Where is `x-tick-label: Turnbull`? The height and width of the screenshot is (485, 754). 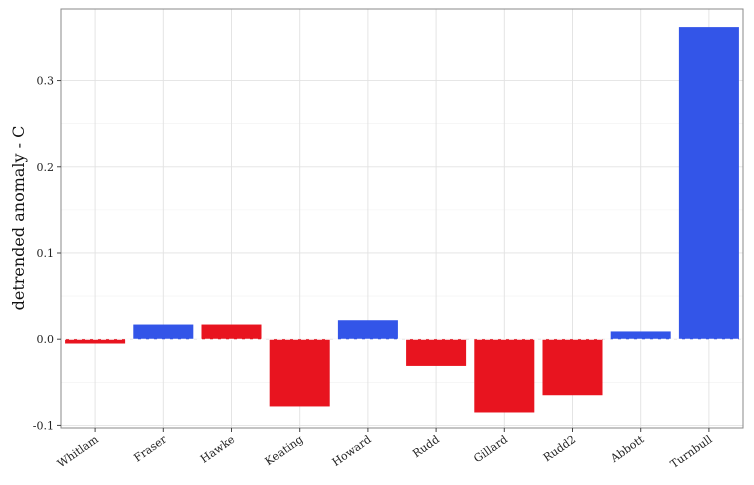 x-tick-label: Turnbull is located at coordinates (691, 452).